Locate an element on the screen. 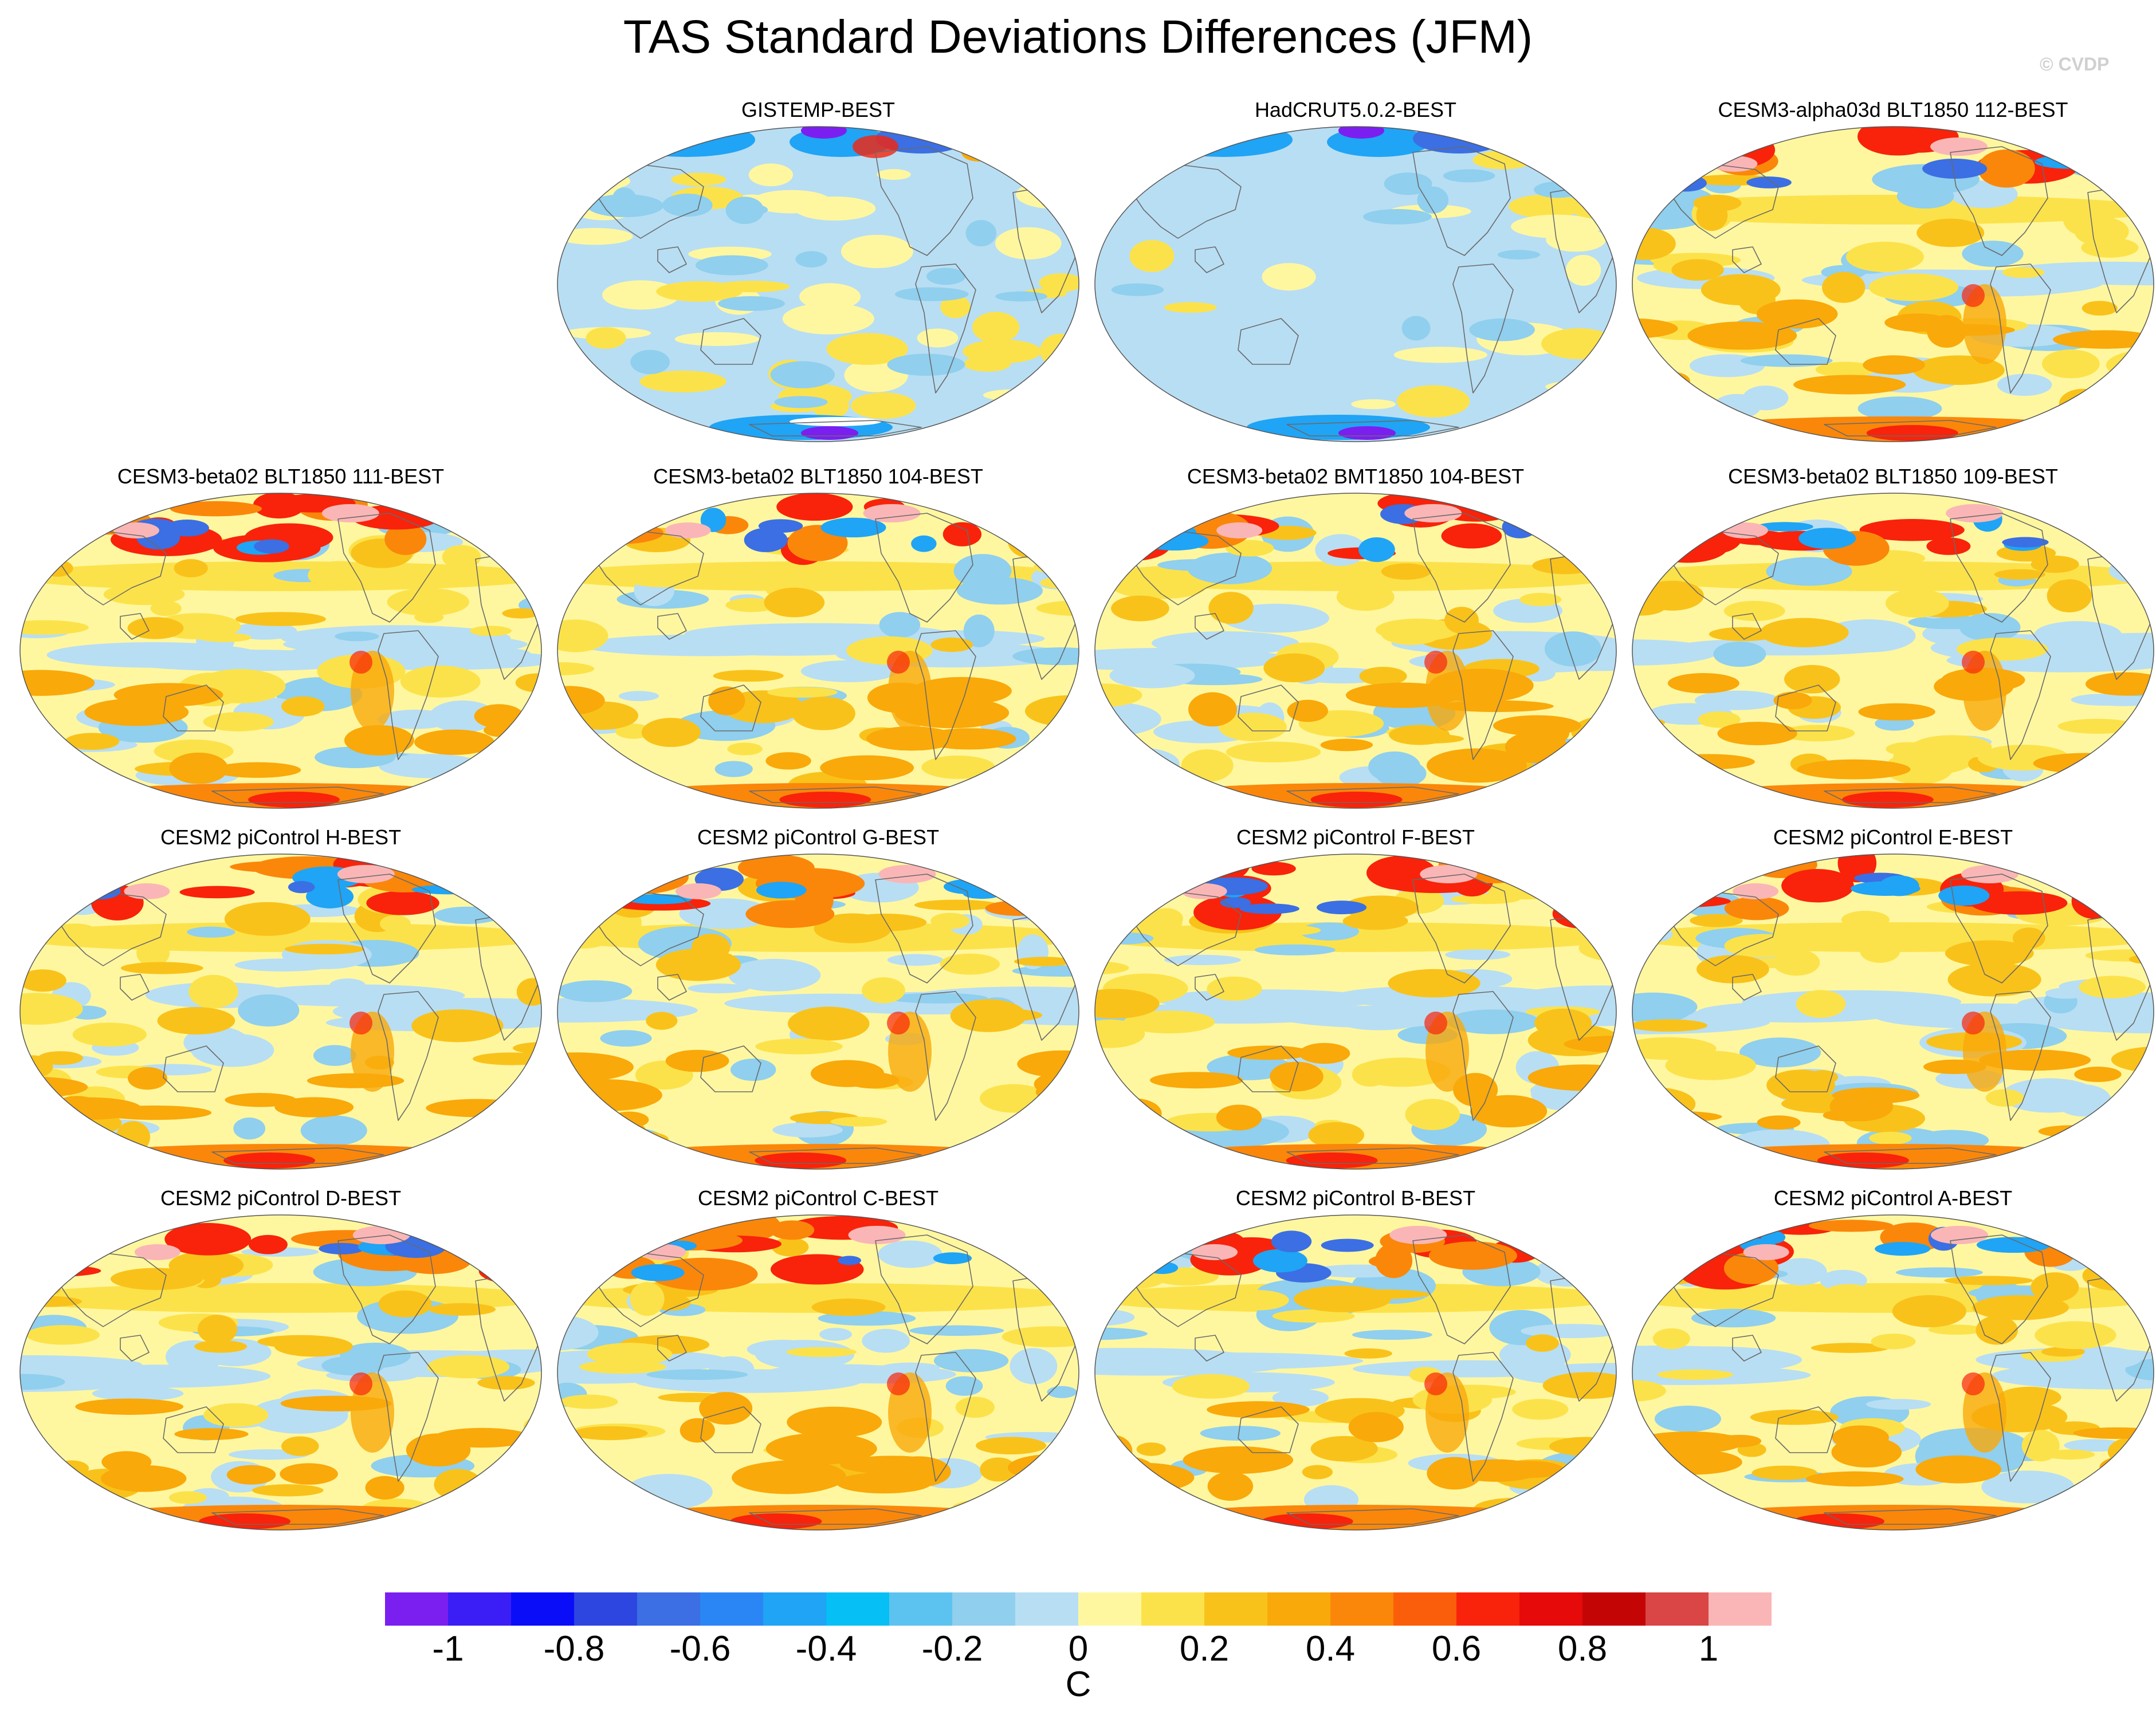 The height and width of the screenshot is (1715, 2156). map-panel: CESM3-beta02 BLT1850 109-BEST is located at coordinates (1890, 644).